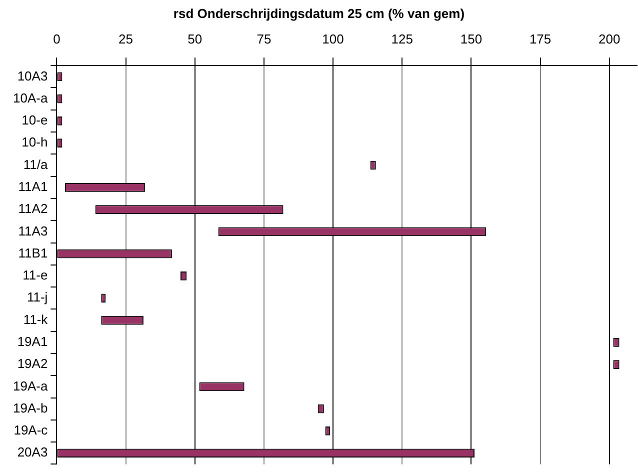  What do you see at coordinates (126, 38) in the screenshot?
I see `x-tick-label: 25` at bounding box center [126, 38].